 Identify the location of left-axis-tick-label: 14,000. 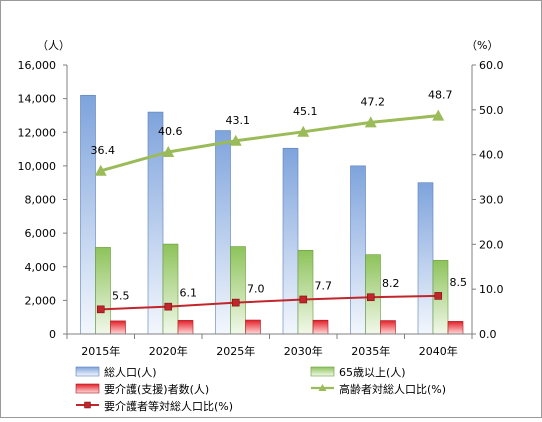
(37, 99).